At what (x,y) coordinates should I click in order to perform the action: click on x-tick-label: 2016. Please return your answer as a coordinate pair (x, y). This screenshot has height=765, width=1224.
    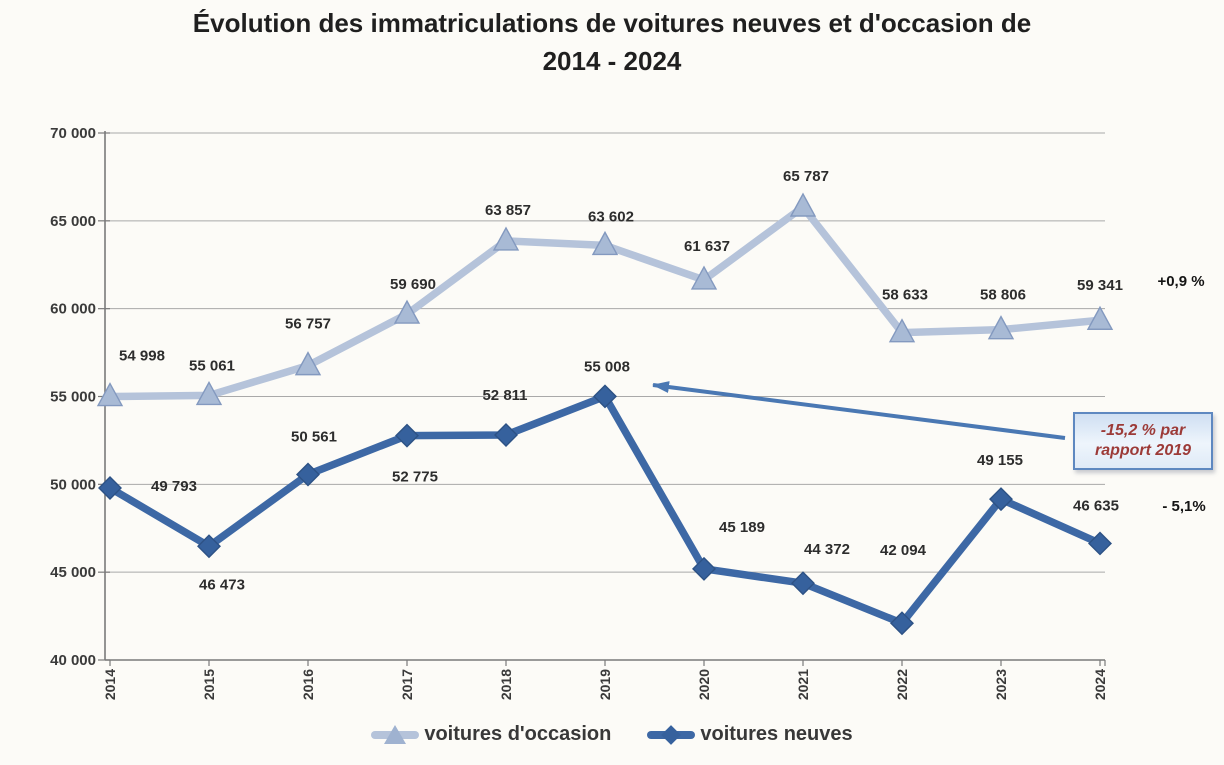
    Looking at the image, I should click on (308, 684).